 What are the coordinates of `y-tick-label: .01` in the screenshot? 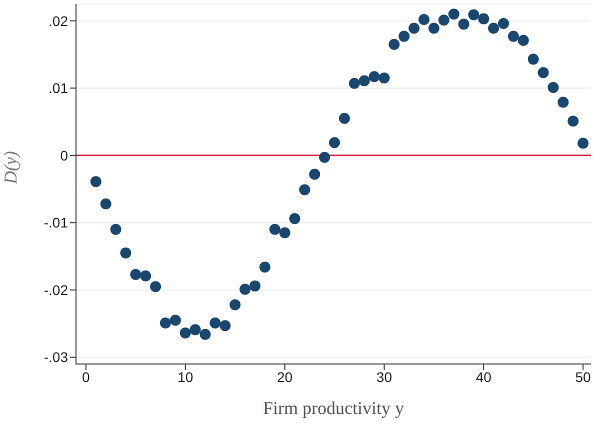 It's located at (58, 88).